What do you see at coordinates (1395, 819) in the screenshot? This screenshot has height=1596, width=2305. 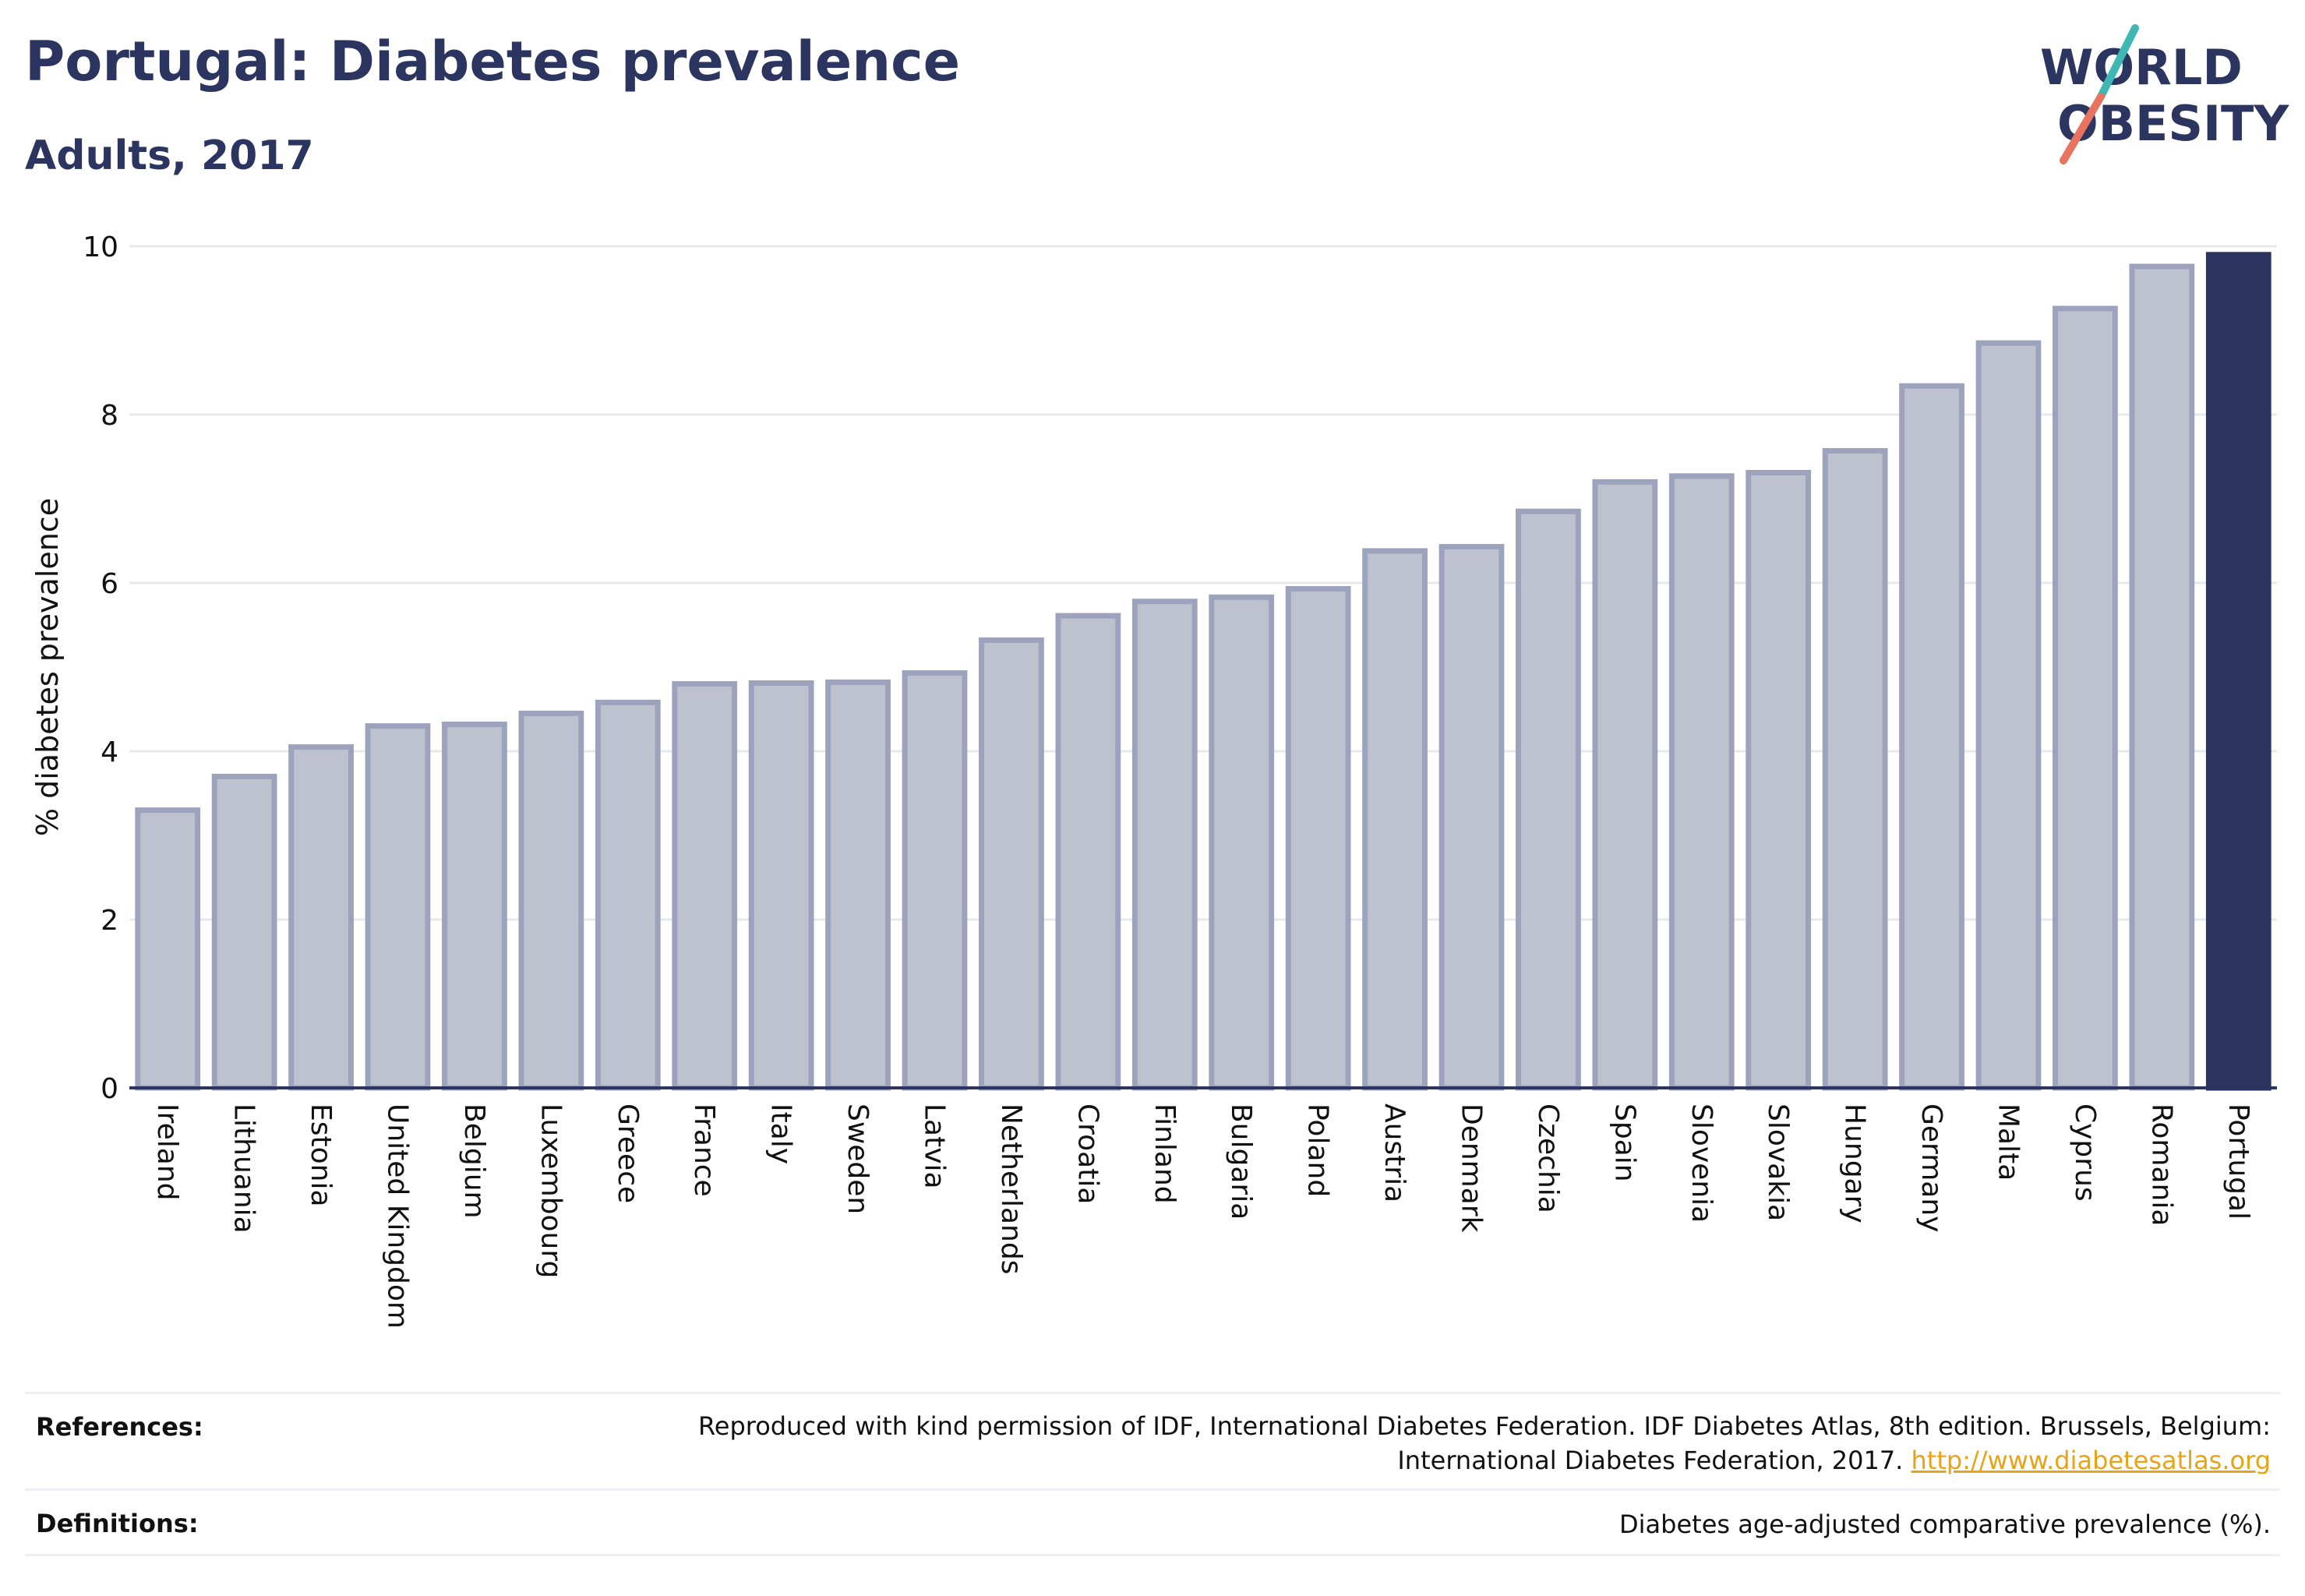 I see `bar-austria` at bounding box center [1395, 819].